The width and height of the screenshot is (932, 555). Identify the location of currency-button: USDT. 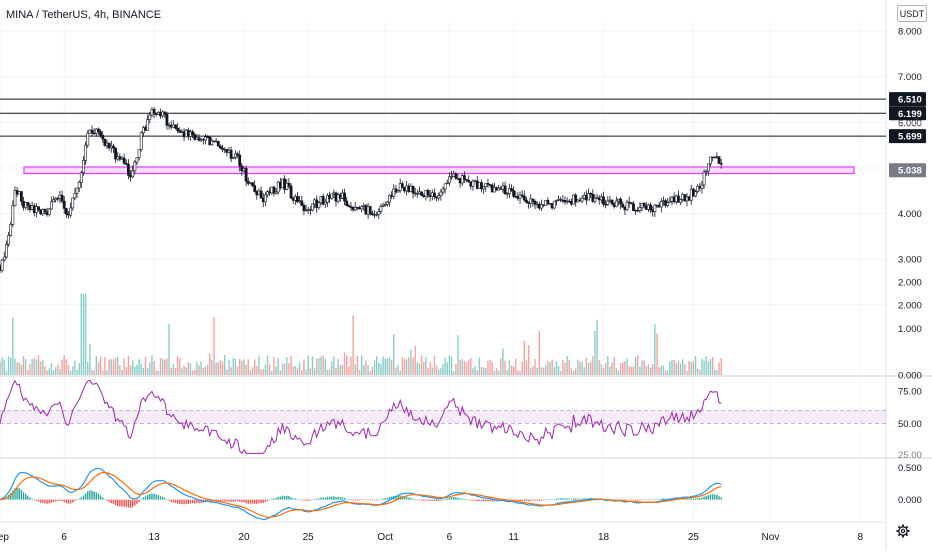
(912, 13).